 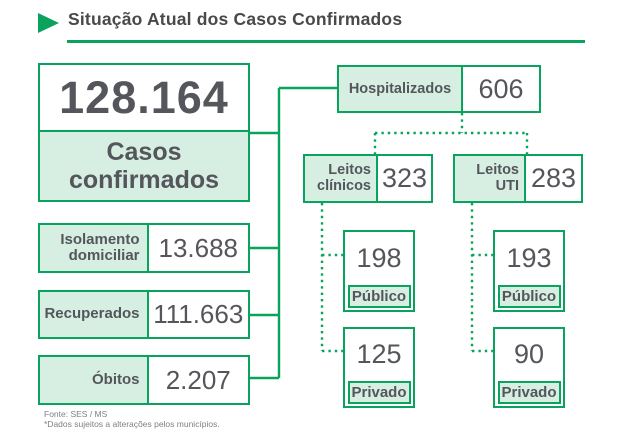 I want to click on stat-row-clinical-beds: Leitos clínicos 323, so click(x=368, y=178).